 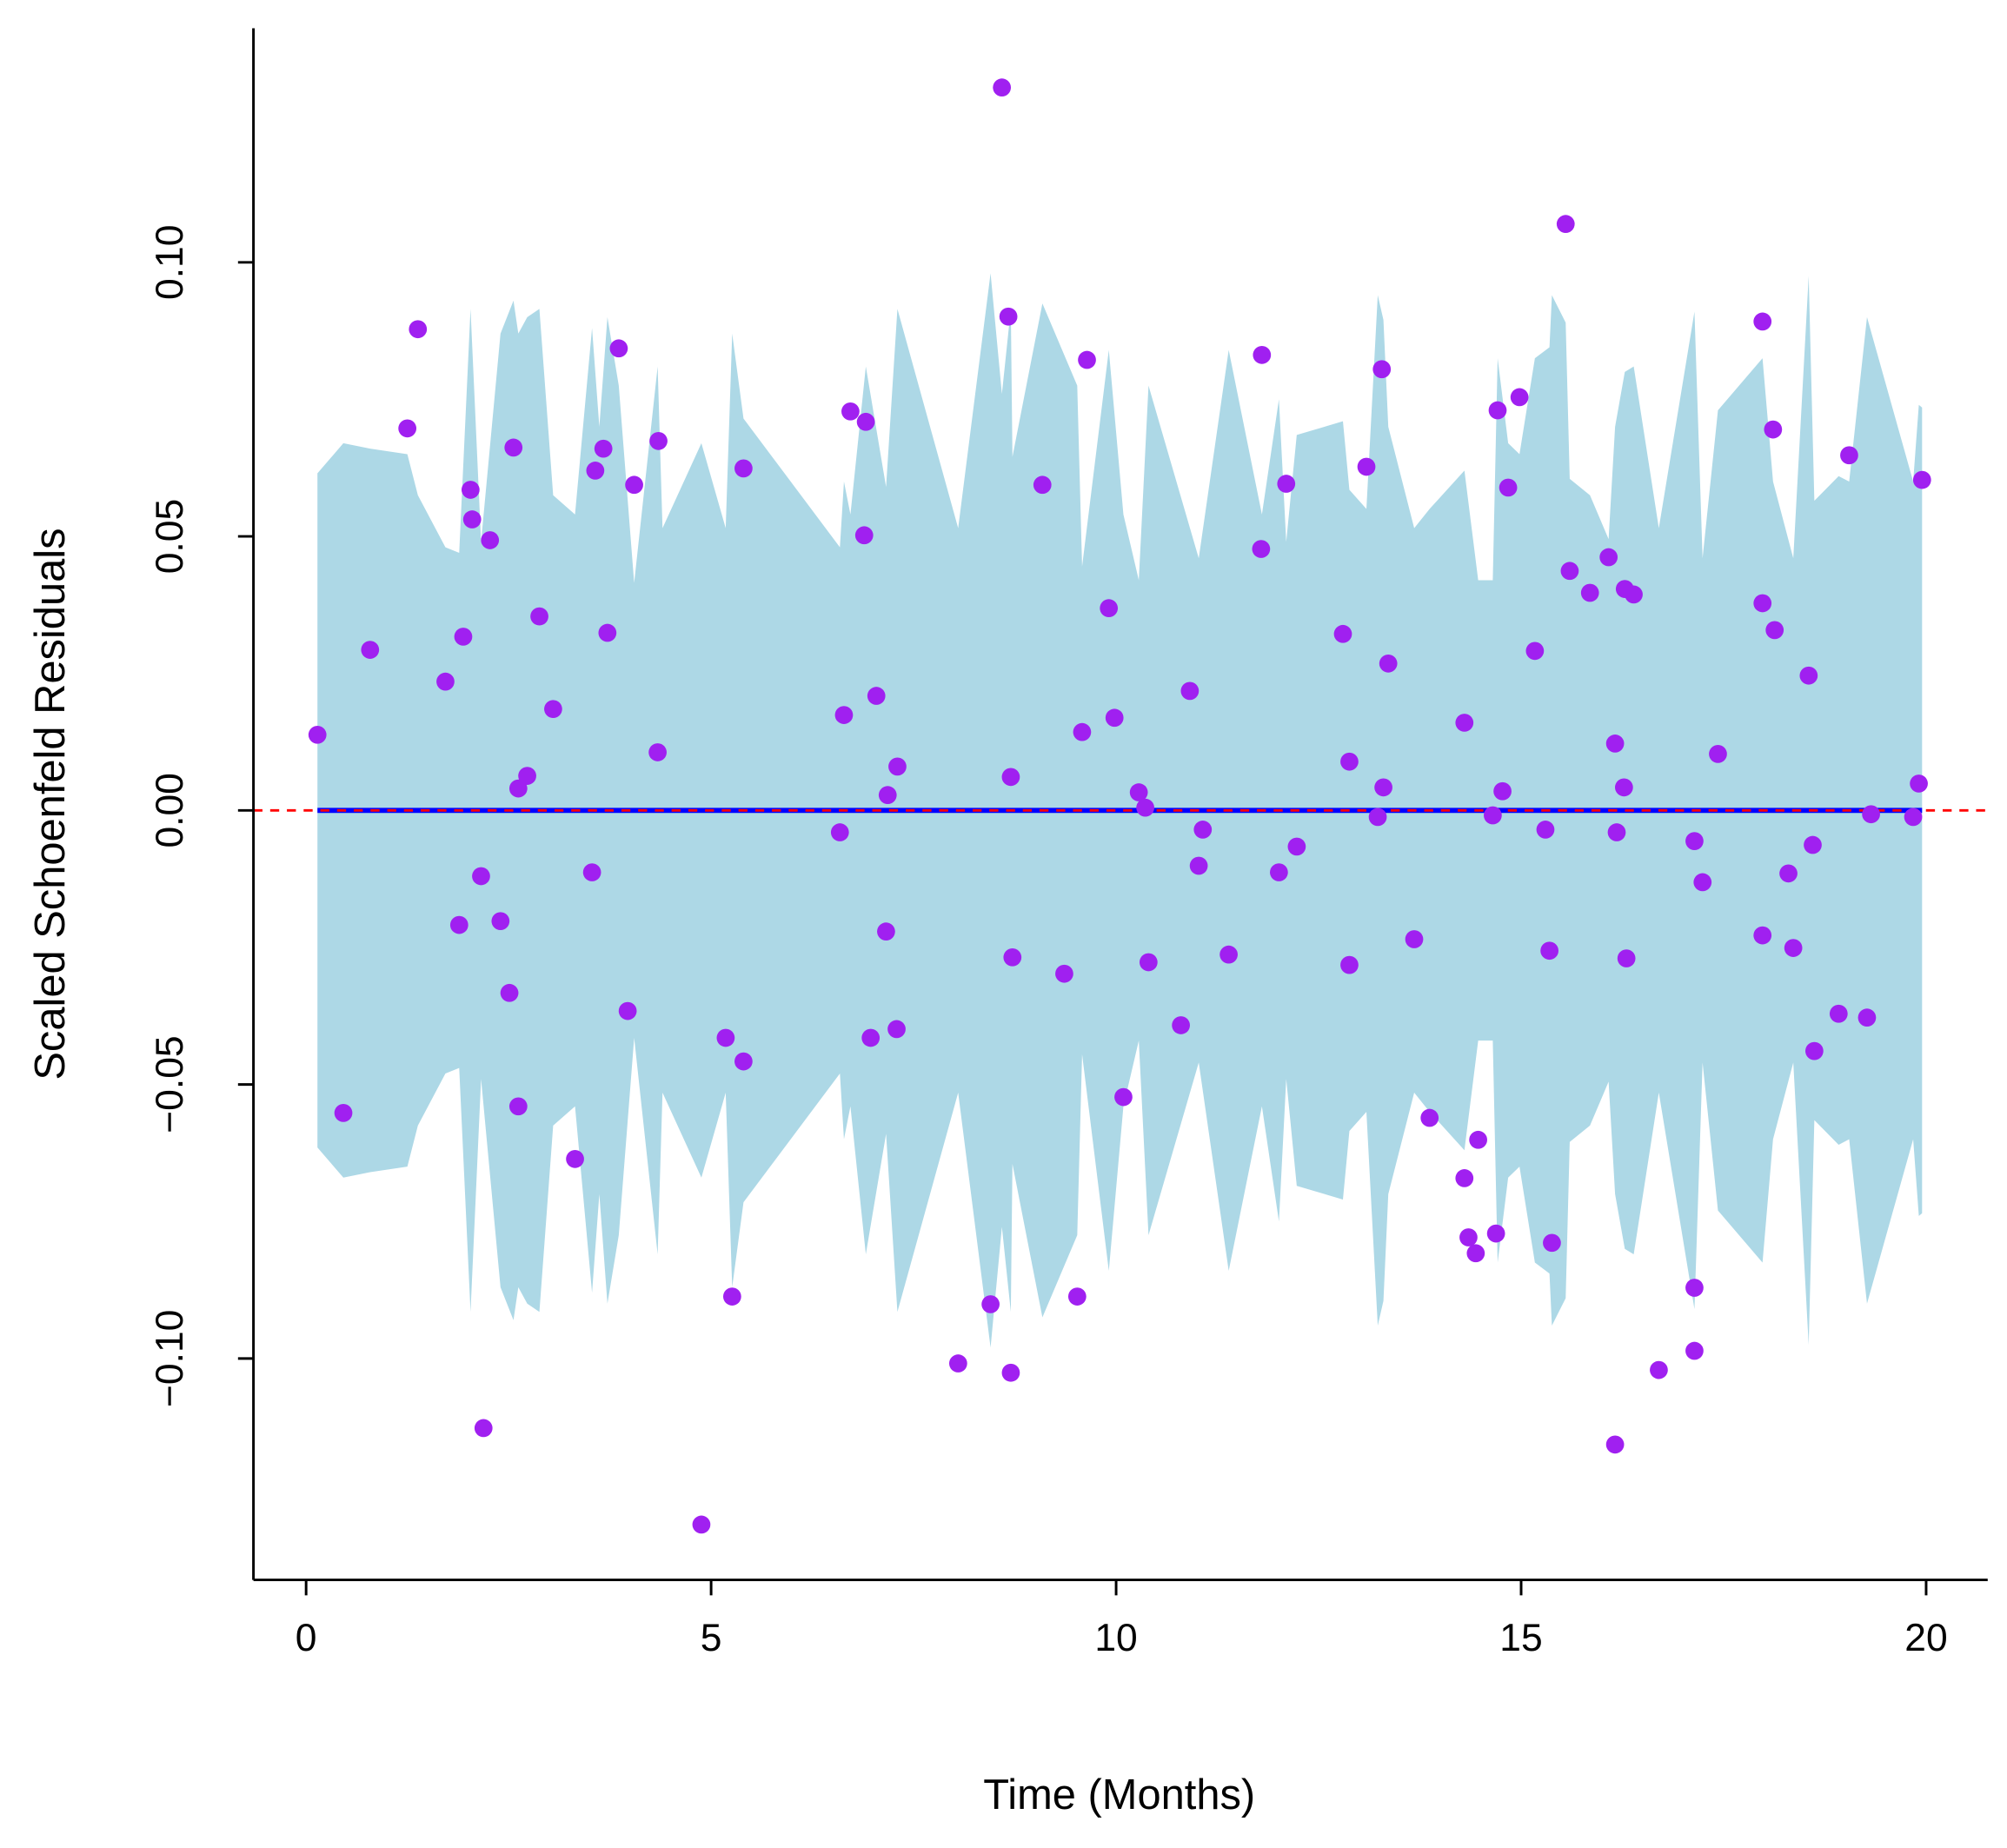 What do you see at coordinates (711, 1638) in the screenshot?
I see `x-tick-label: 5` at bounding box center [711, 1638].